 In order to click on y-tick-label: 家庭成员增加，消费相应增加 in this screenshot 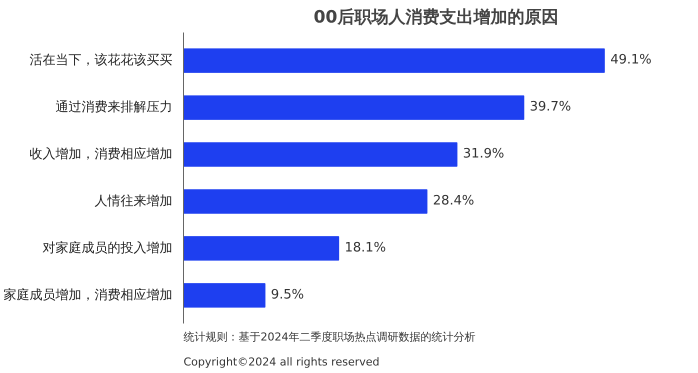, I will do `click(88, 294)`.